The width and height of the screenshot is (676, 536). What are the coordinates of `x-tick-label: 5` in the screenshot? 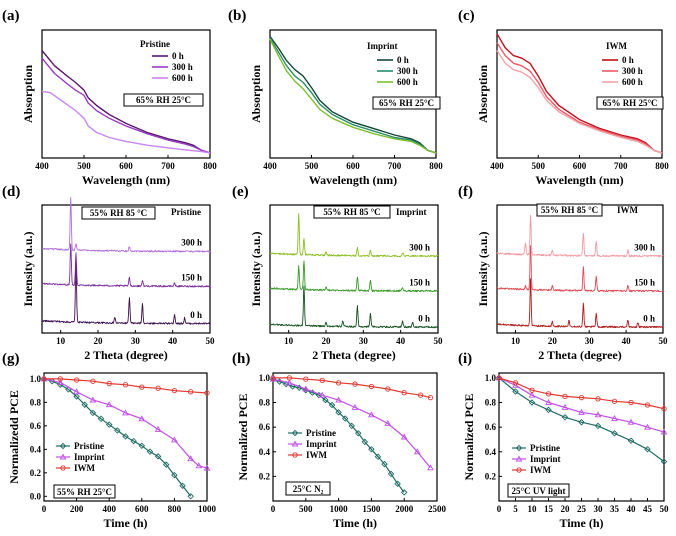 It's located at (515, 509).